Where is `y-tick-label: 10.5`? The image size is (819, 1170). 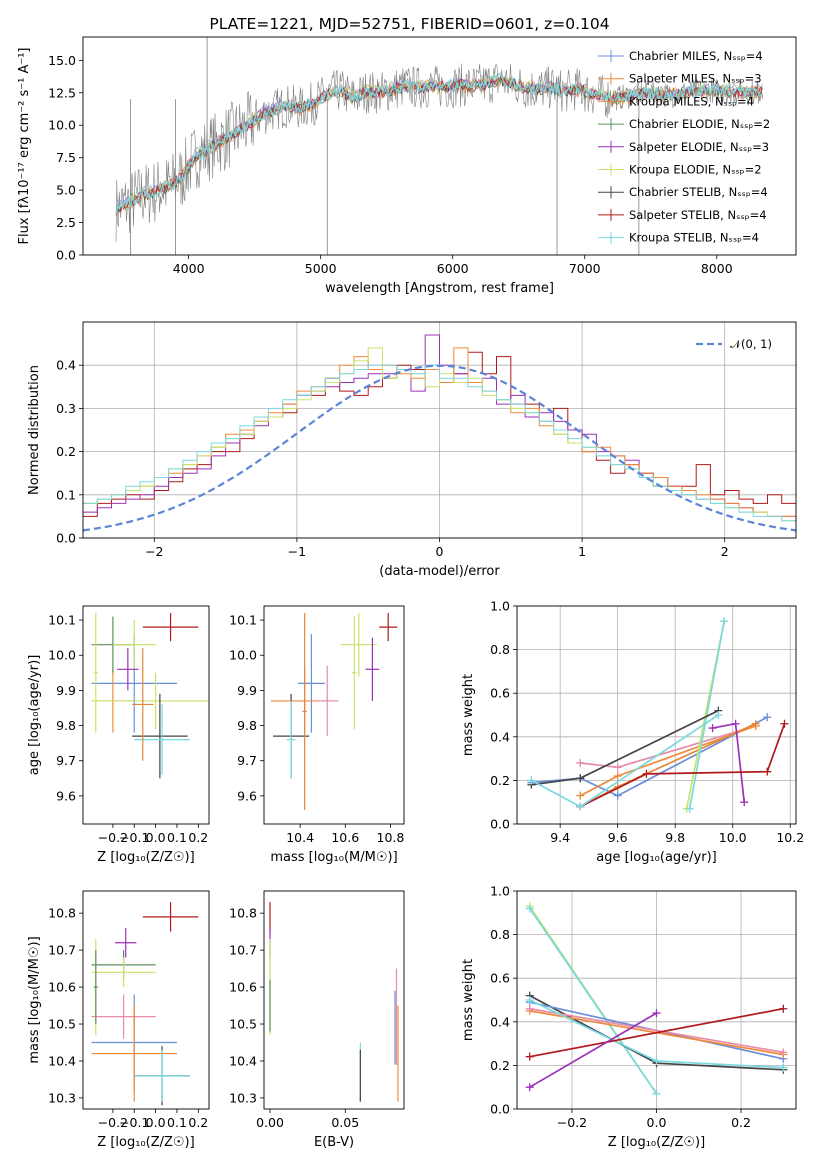
y-tick-label: 10.5 is located at coordinates (62, 1024).